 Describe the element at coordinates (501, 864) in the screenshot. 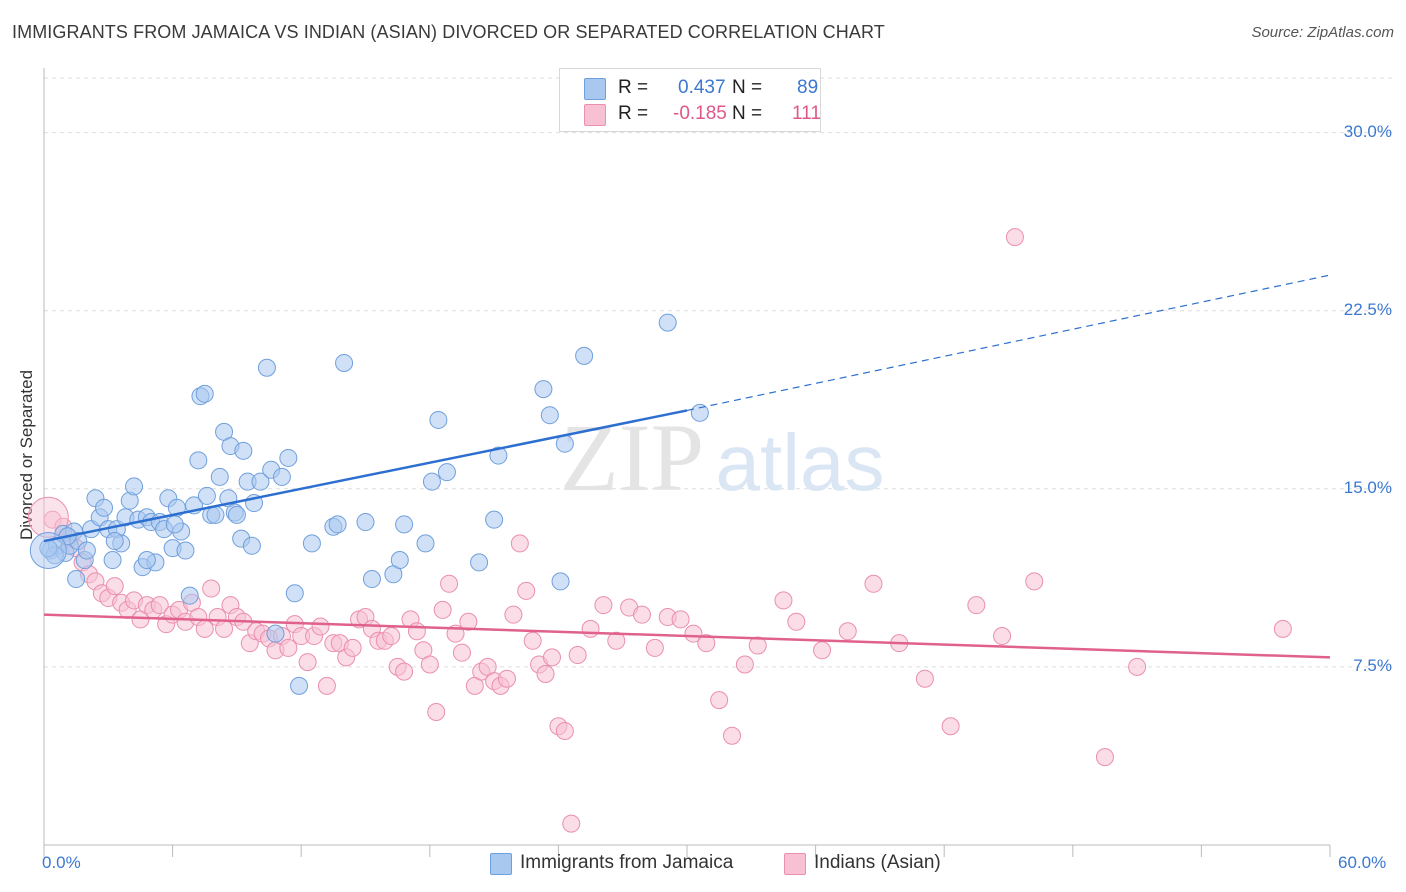

I see `blue-legend-swatch` at that location.